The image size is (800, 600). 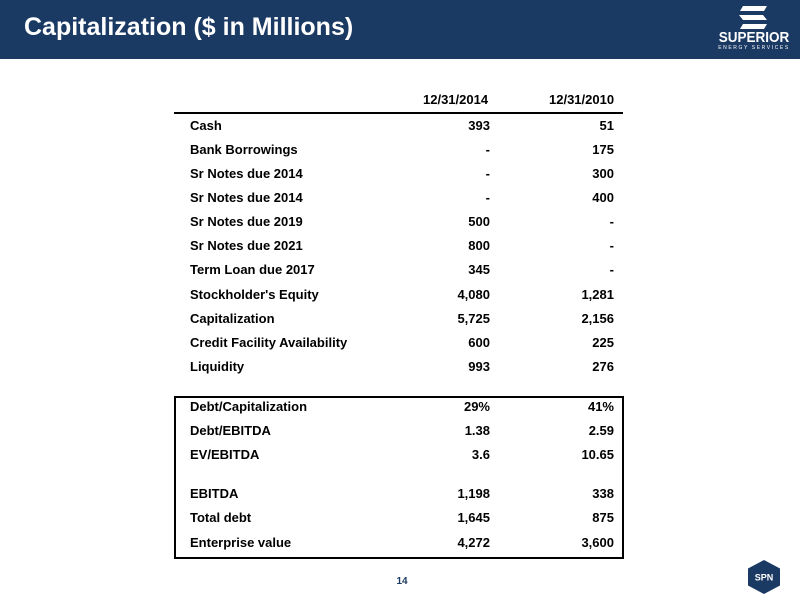 What do you see at coordinates (480, 454) in the screenshot?
I see `value-2014: 3.6` at bounding box center [480, 454].